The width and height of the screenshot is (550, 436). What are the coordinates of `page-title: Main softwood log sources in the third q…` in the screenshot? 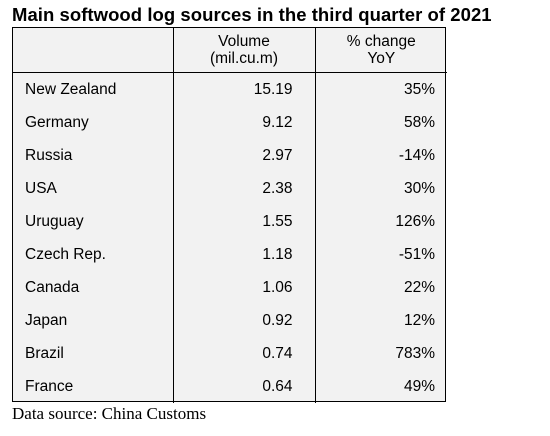 It's located at (252, 14).